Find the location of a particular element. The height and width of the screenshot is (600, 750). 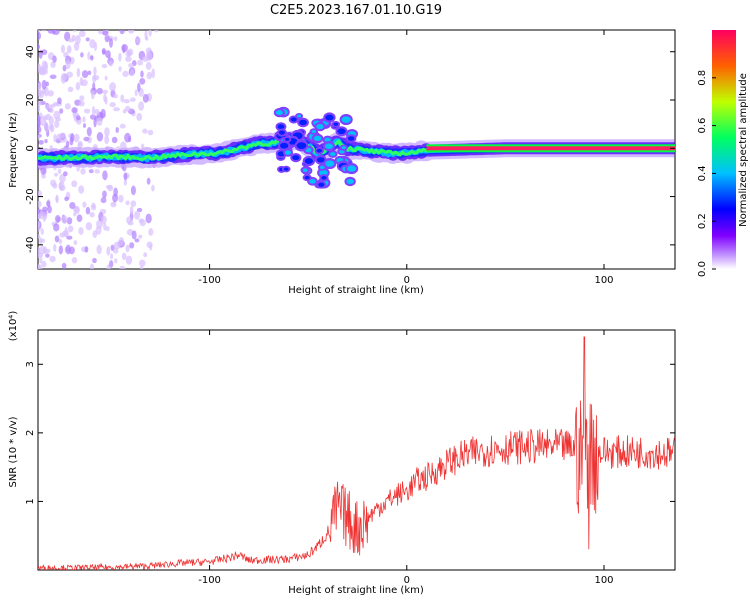

y-tick-label: 0 is located at coordinates (30, 148).